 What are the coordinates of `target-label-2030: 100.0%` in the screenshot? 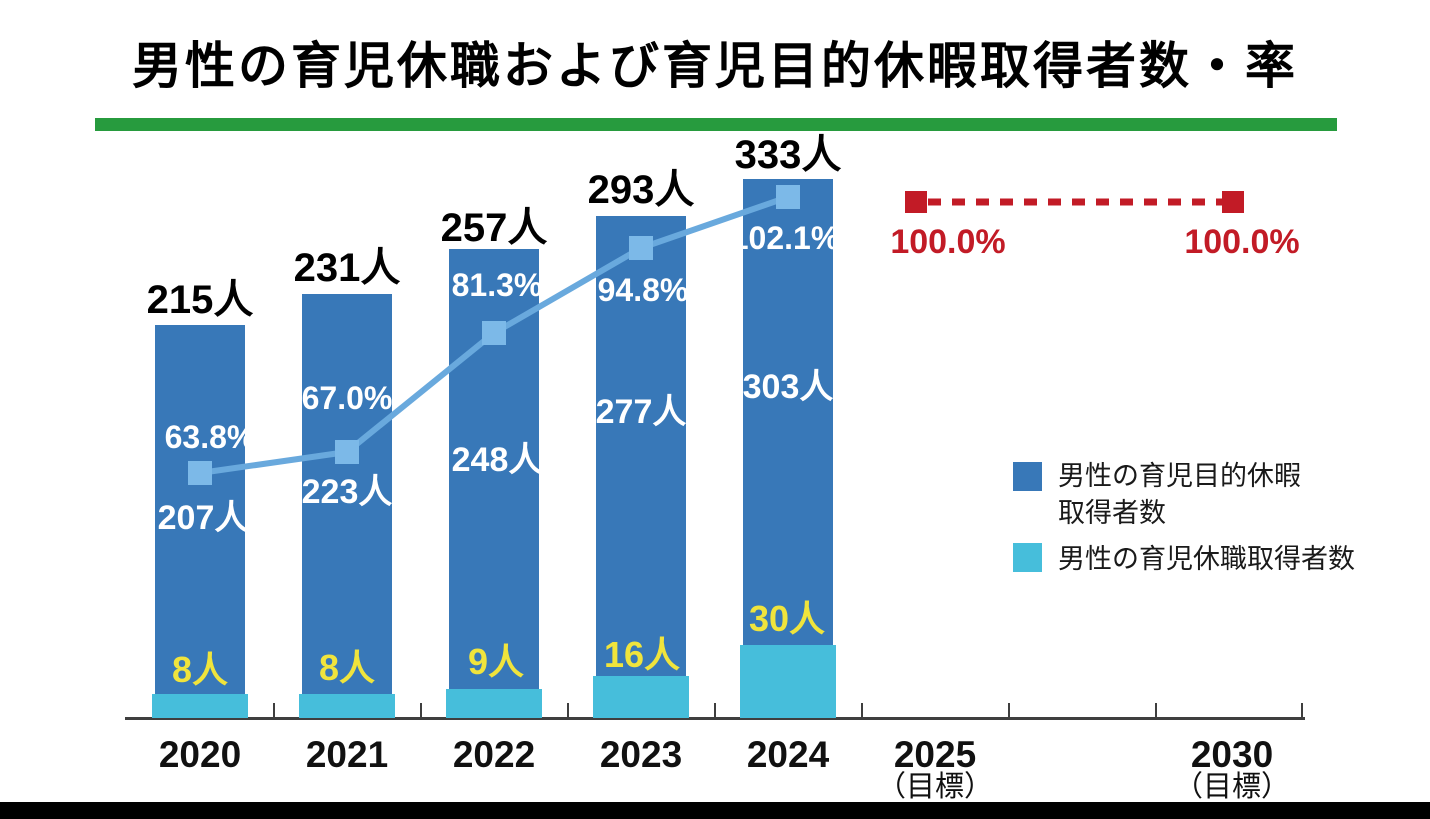 It's located at (1242, 242).